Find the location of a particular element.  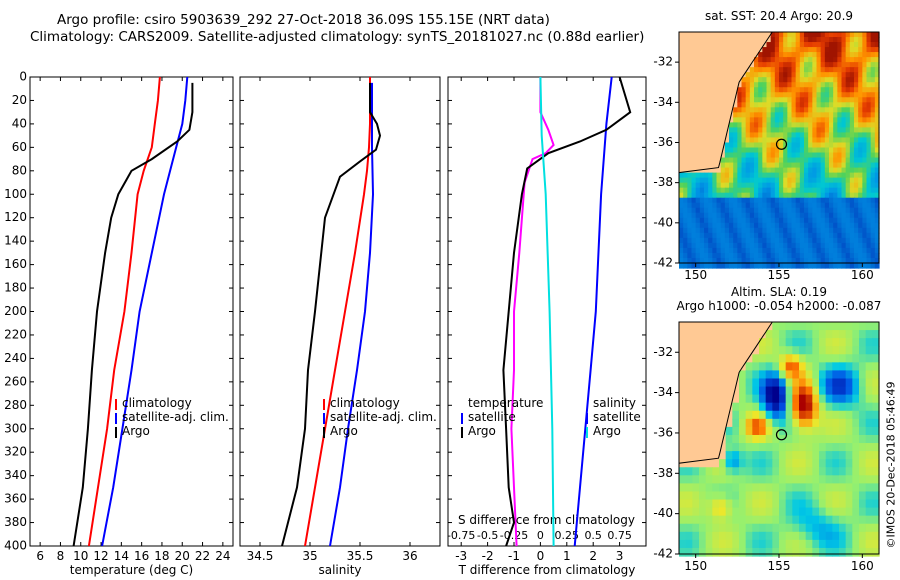

sla-title: Altim. SLA: 0.19 is located at coordinates (779, 292).